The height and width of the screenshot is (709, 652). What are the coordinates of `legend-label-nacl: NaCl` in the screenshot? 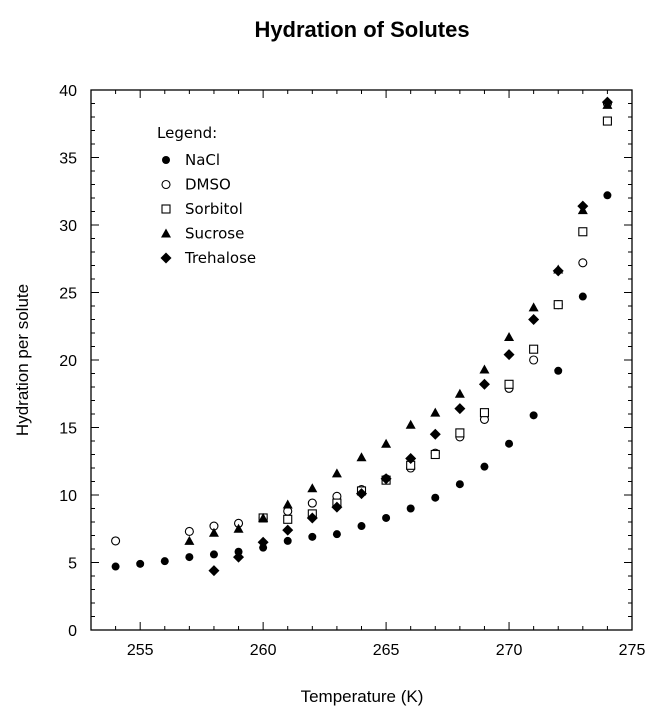 It's located at (202, 160).